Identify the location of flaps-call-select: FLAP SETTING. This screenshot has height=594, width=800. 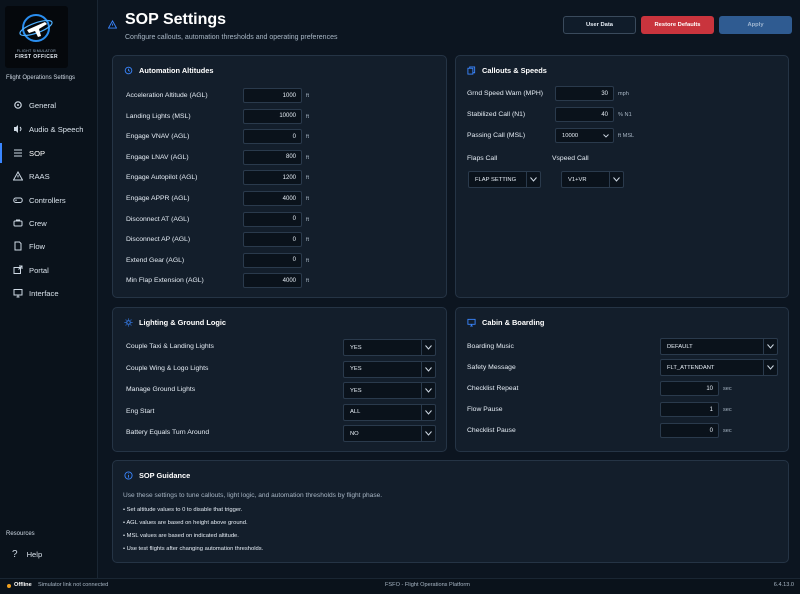
(504, 179).